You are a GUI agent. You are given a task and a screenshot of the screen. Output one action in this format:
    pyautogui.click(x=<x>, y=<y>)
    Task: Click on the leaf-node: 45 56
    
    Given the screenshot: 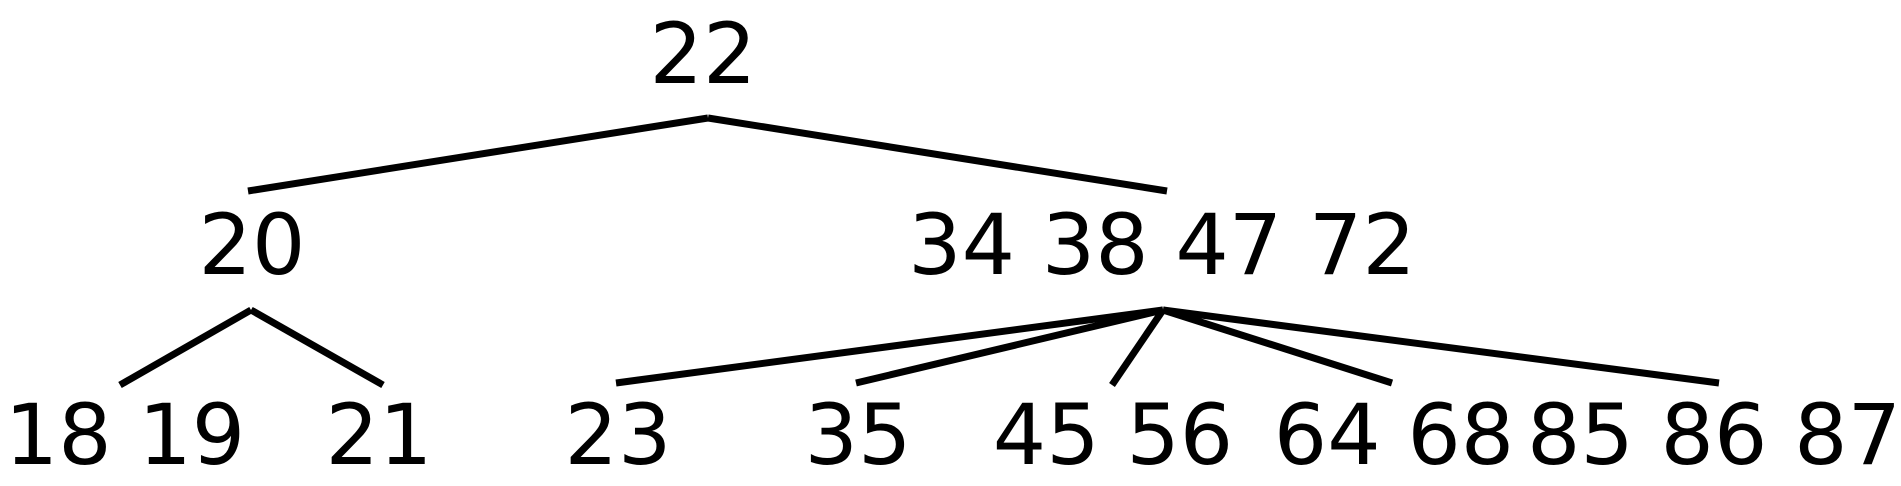 What is the action you would take?
    pyautogui.click(x=1113, y=435)
    